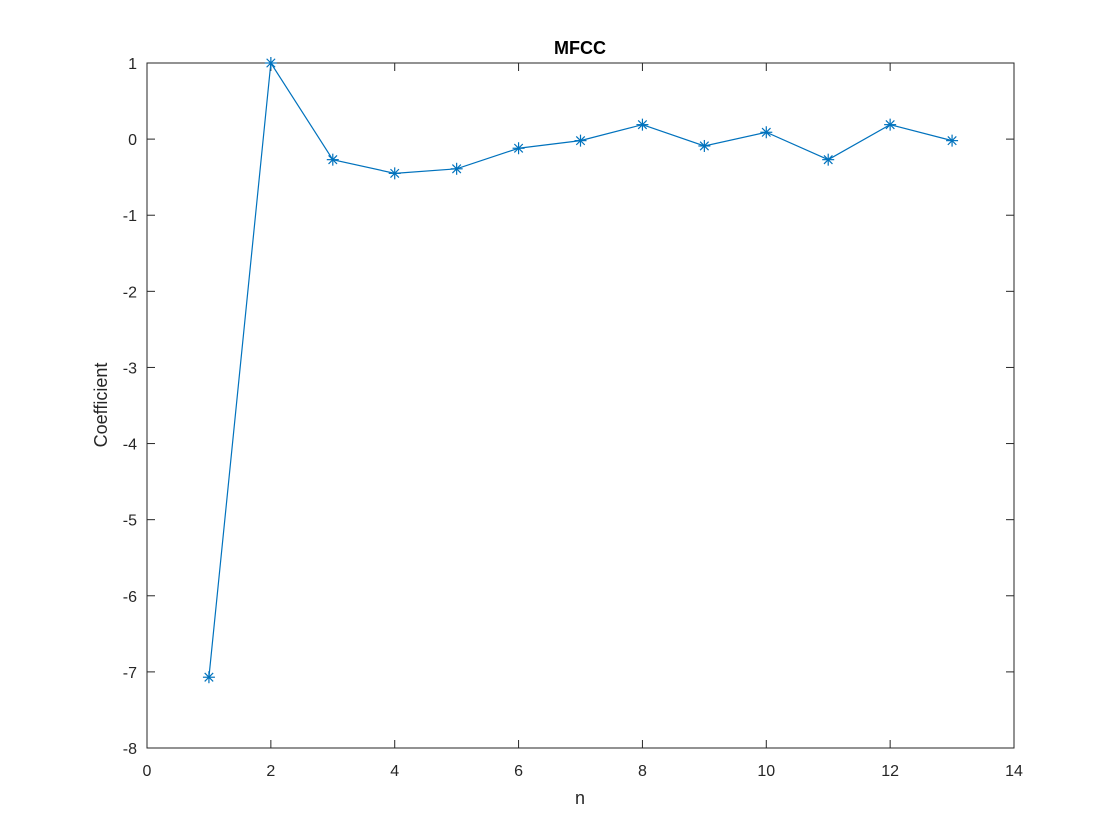  I want to click on x-tick-label: 0, so click(147, 771).